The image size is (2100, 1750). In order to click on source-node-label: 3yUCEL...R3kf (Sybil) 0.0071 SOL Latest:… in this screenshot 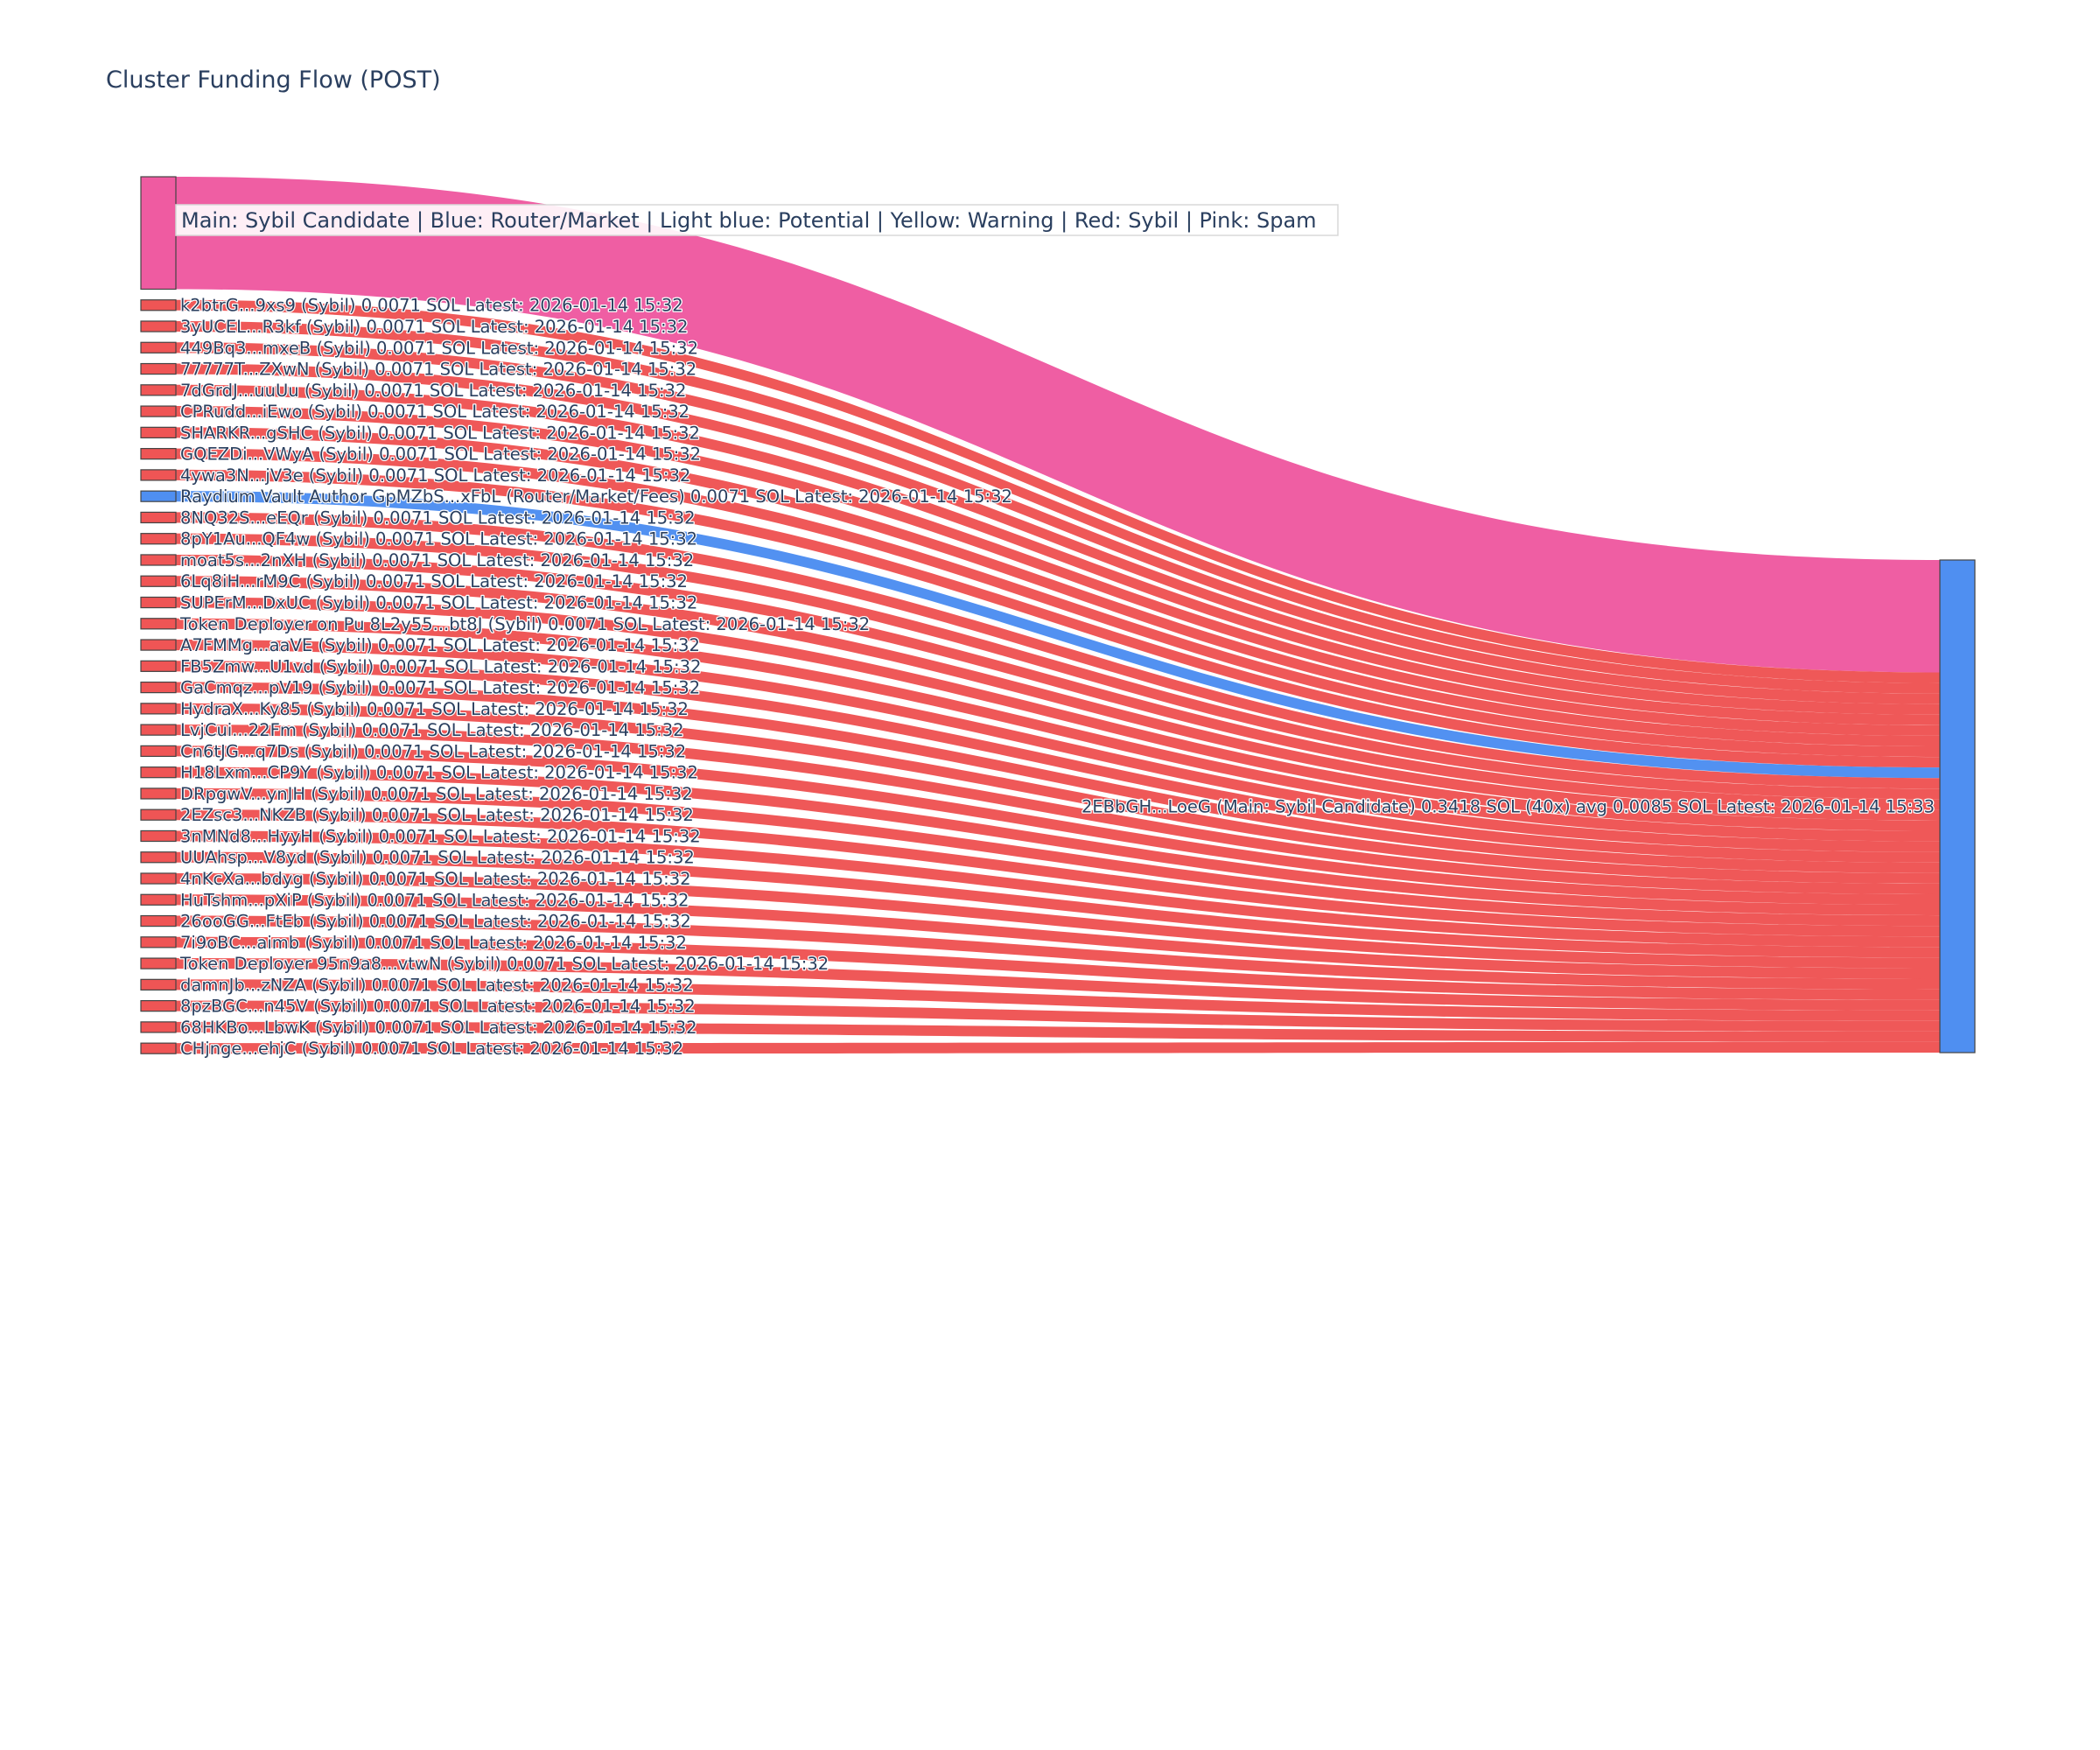, I will do `click(434, 327)`.